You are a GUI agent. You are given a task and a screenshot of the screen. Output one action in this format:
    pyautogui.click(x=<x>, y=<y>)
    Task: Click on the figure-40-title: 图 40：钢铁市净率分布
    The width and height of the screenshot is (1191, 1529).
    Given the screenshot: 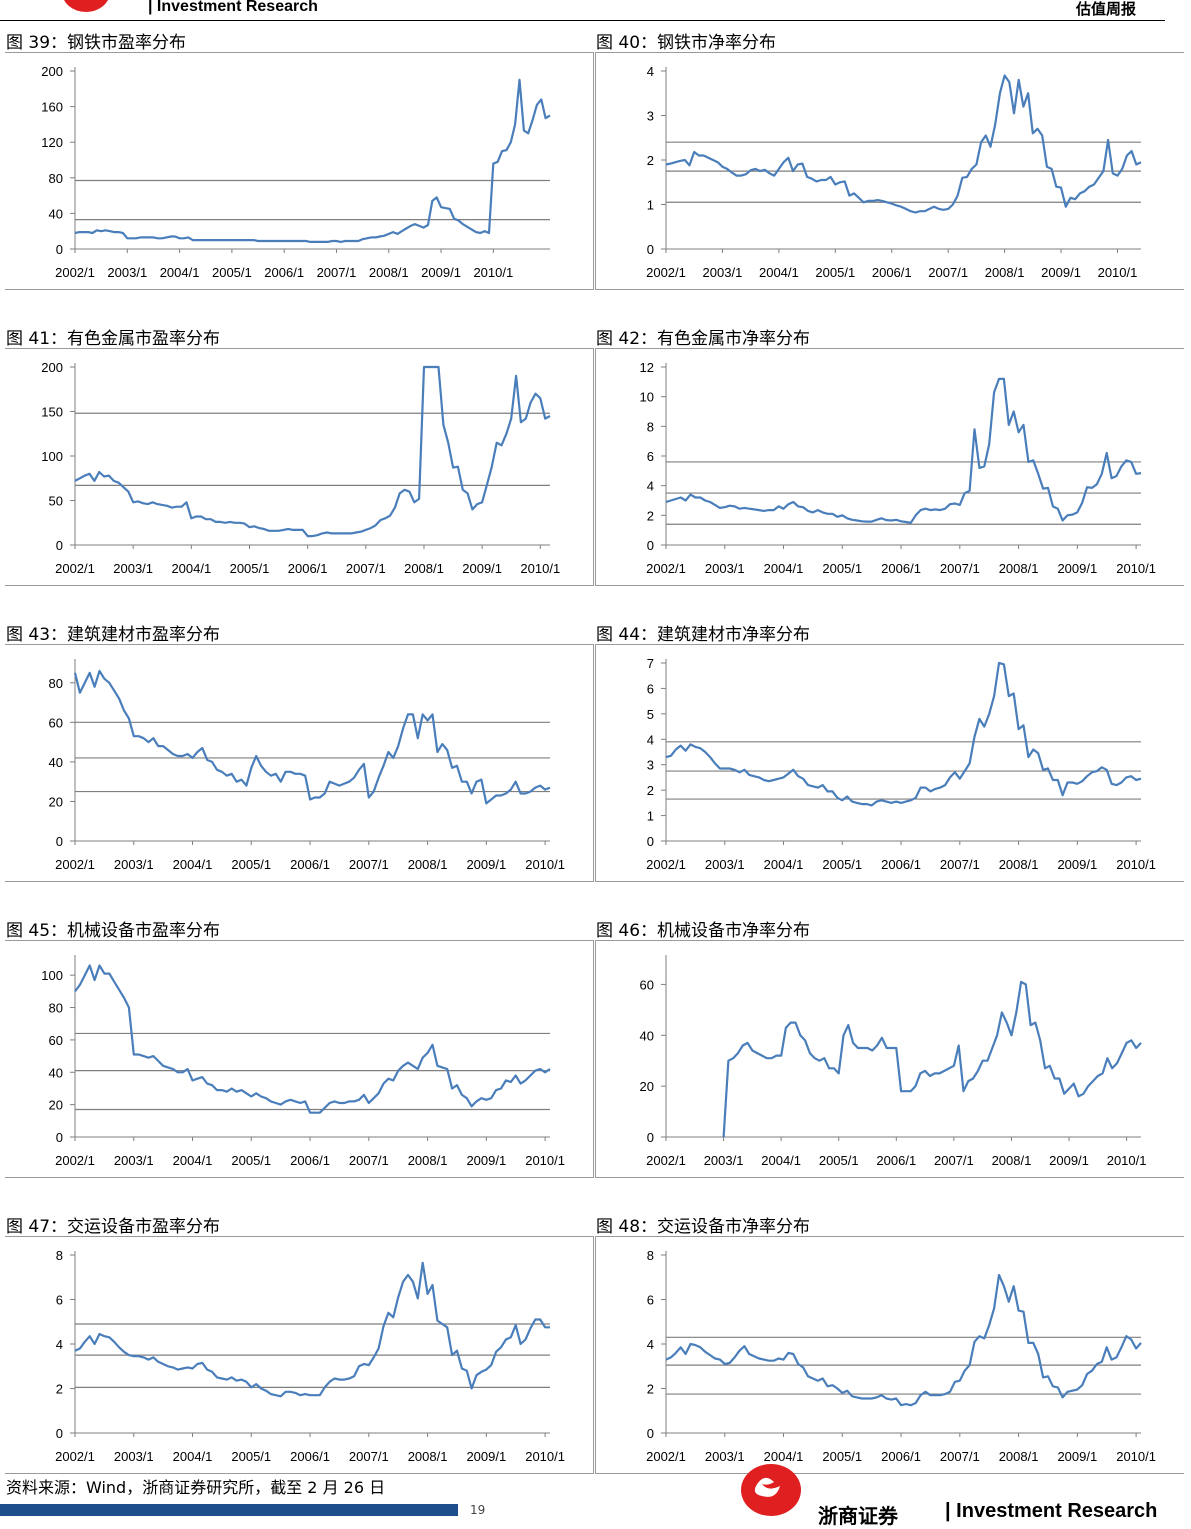 What is the action you would take?
    pyautogui.click(x=686, y=43)
    